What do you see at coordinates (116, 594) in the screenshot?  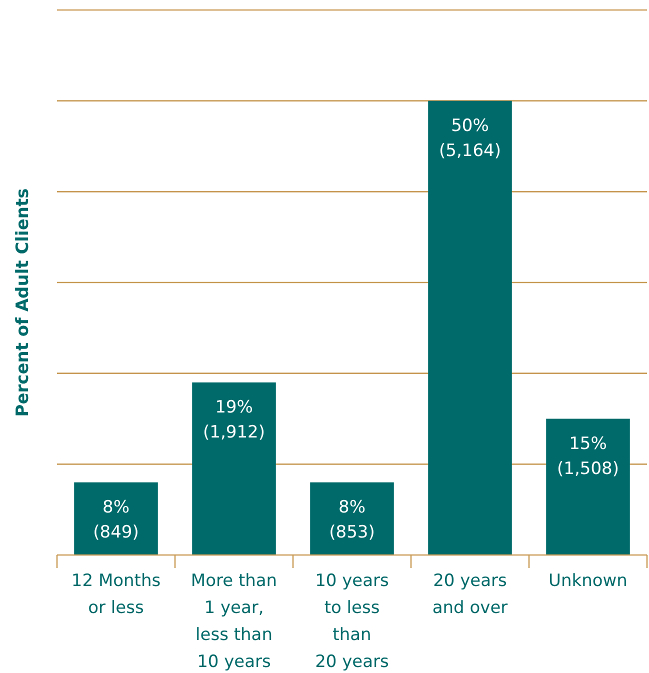 I see `x-tick-label: 12 Months or less` at bounding box center [116, 594].